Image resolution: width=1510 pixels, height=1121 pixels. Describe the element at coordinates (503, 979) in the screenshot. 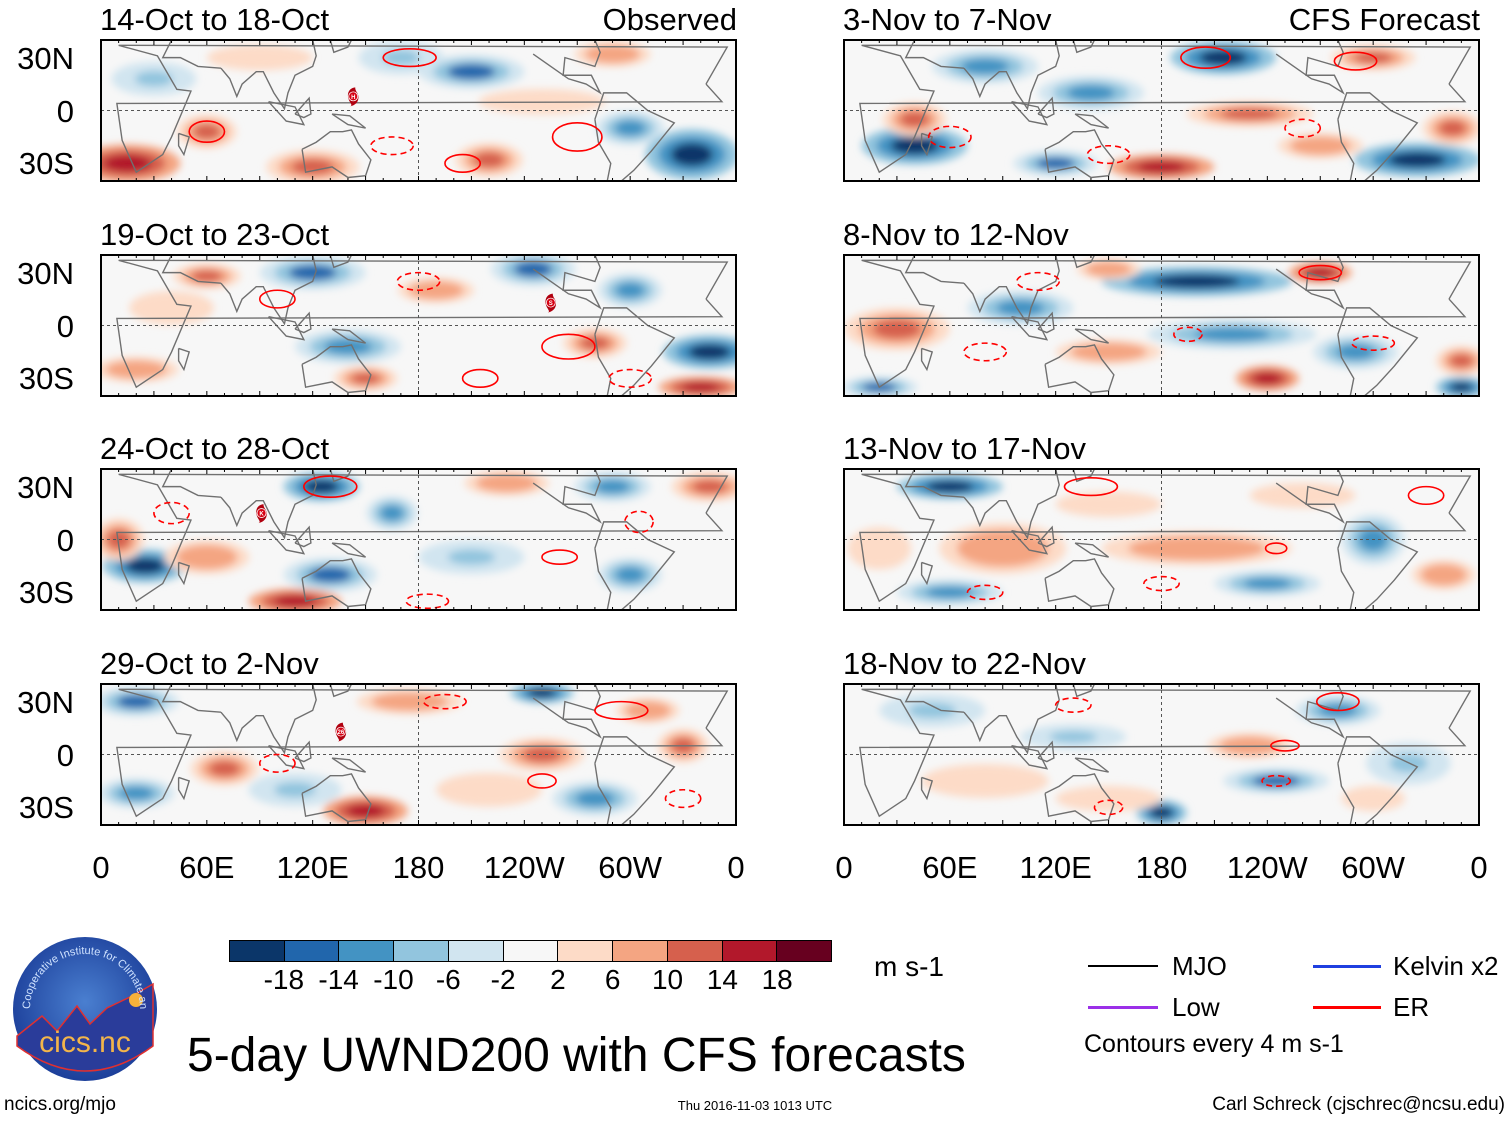

I see `colorbar-tick-label: -2` at that location.